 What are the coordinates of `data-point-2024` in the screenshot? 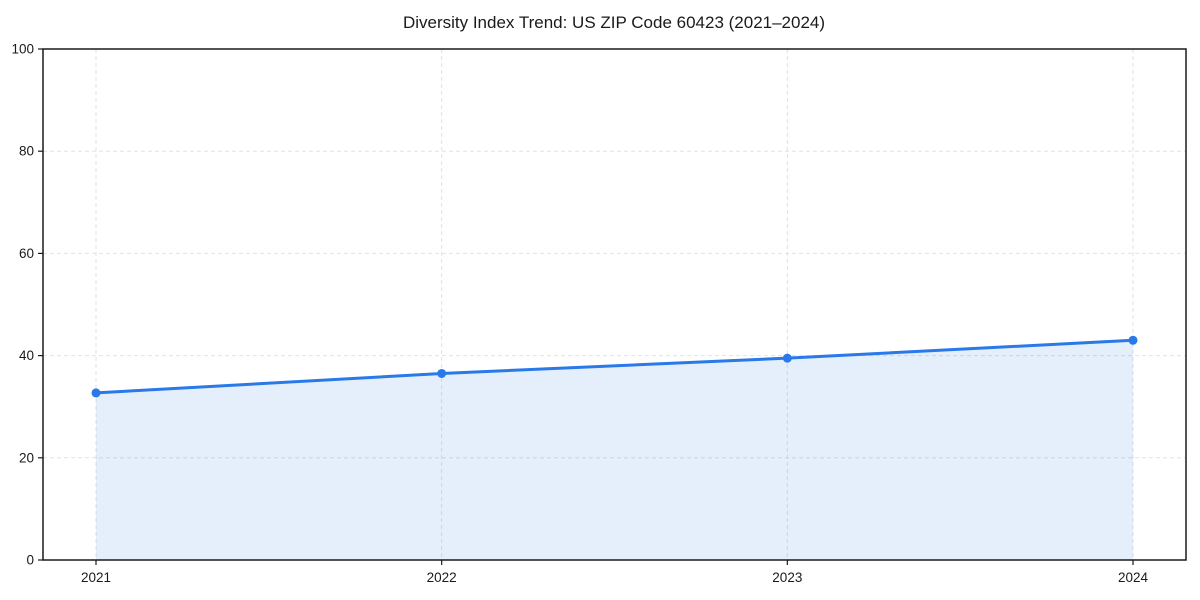 It's located at (1133, 340).